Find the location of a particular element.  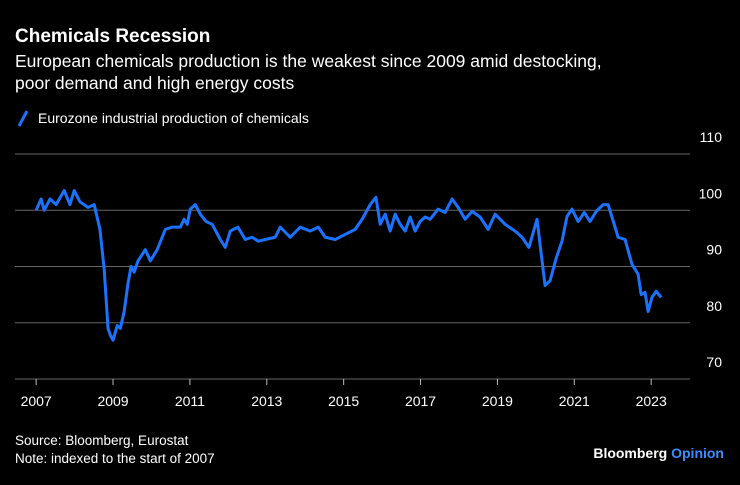

brand-suffix: Opinion is located at coordinates (697, 453).